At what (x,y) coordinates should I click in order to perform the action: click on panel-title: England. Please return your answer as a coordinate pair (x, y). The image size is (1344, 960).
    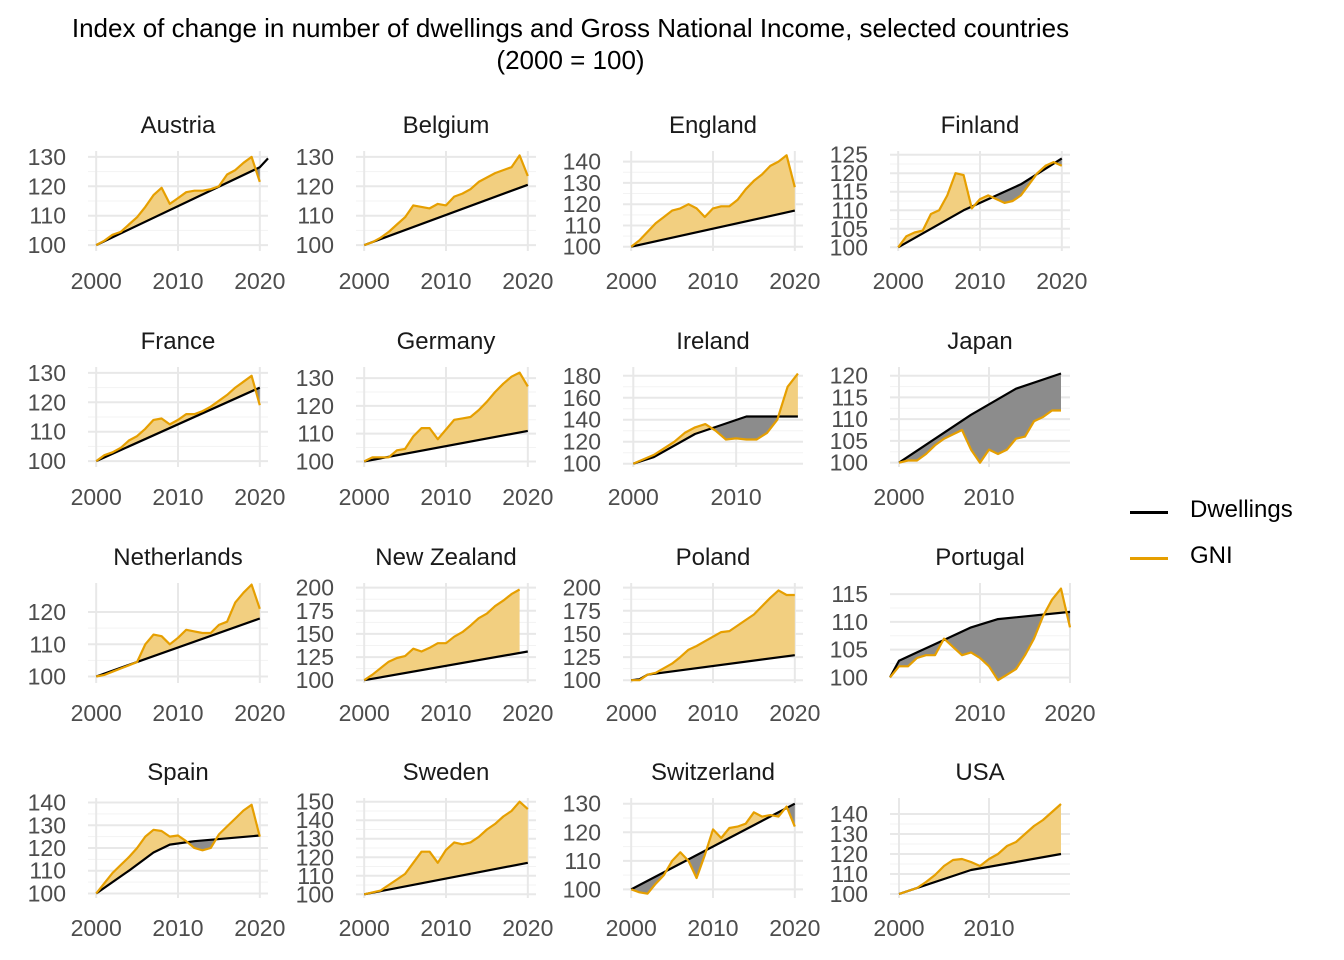
    Looking at the image, I should click on (713, 125).